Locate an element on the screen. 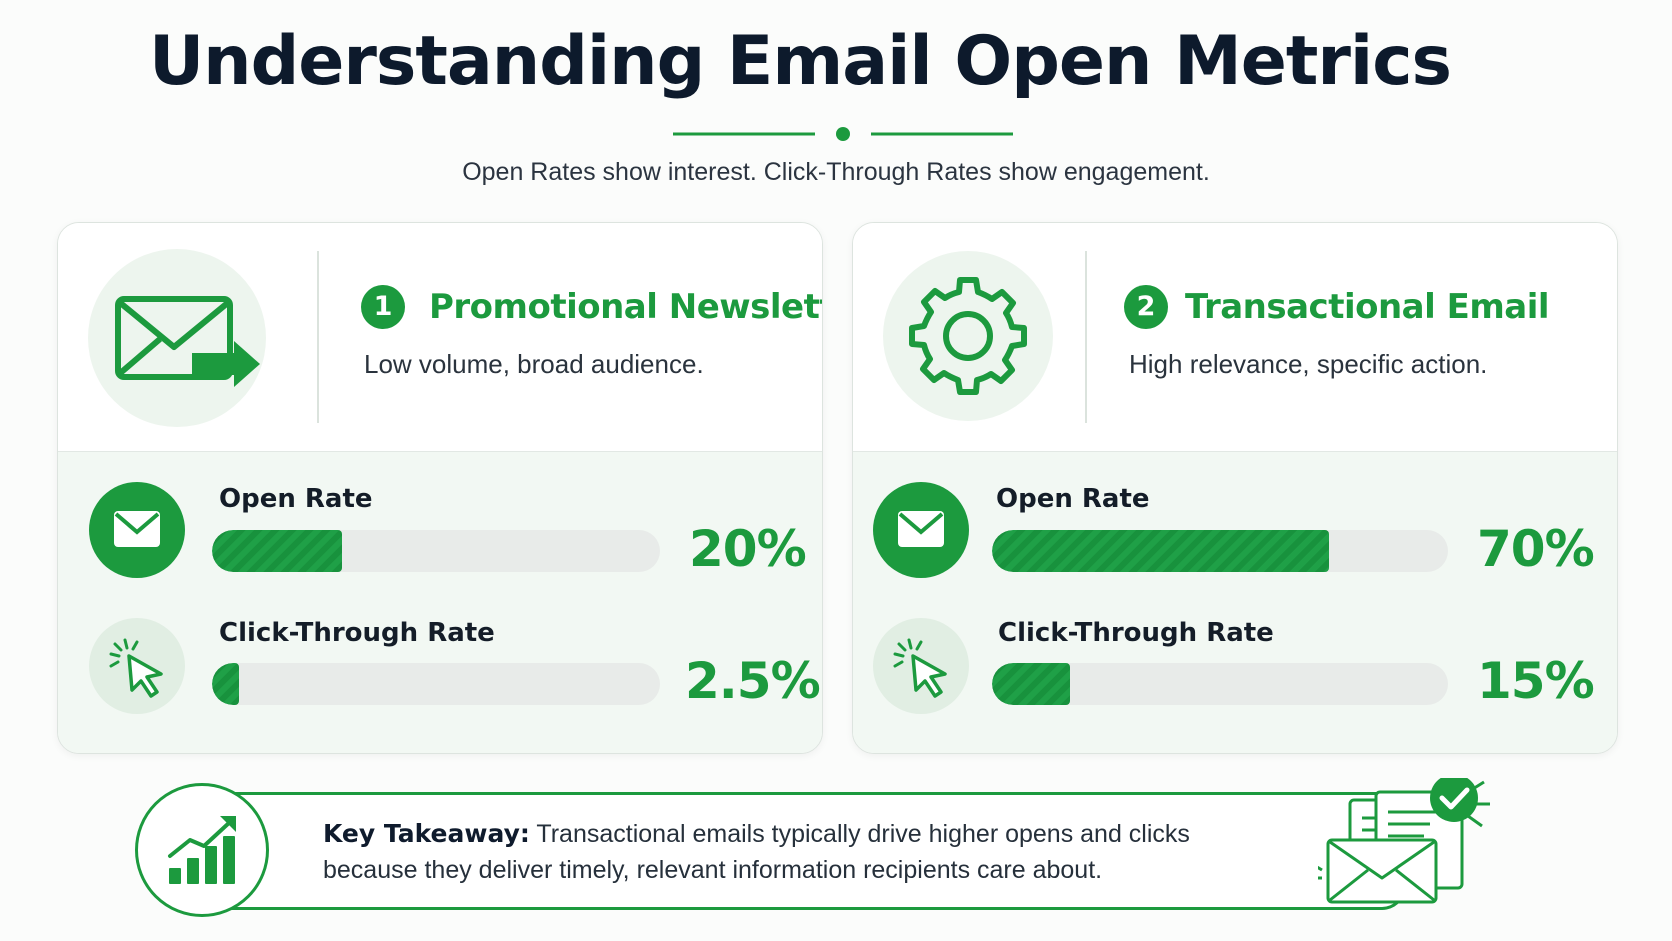  takeaway-label: Key Takeaway: is located at coordinates (426, 833).